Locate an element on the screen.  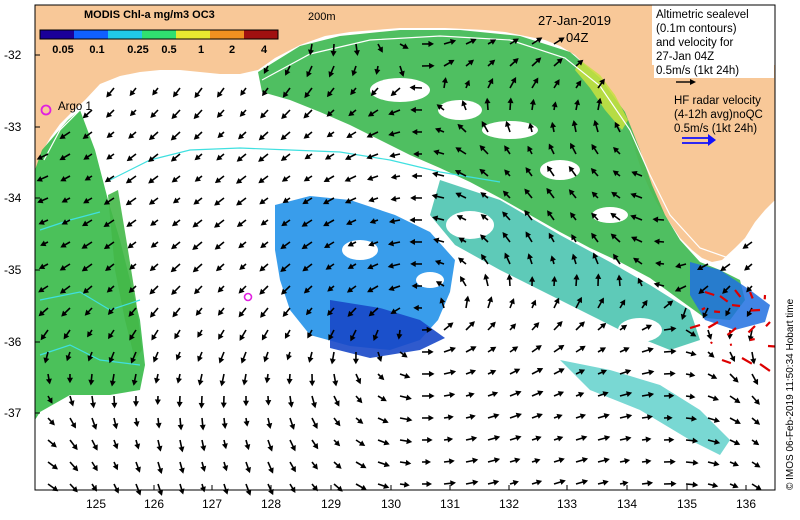
colorbar-segment is located at coordinates (261, 34).